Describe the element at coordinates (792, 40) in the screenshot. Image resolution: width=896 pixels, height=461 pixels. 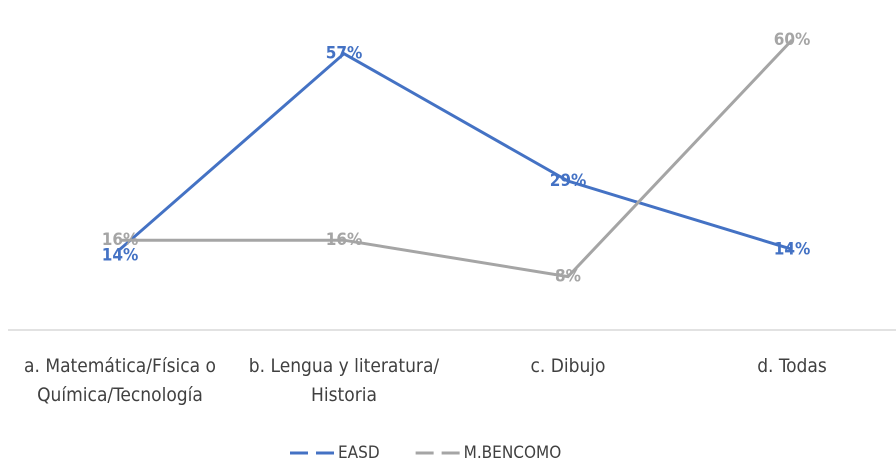
I see `data-label: 60%` at that location.